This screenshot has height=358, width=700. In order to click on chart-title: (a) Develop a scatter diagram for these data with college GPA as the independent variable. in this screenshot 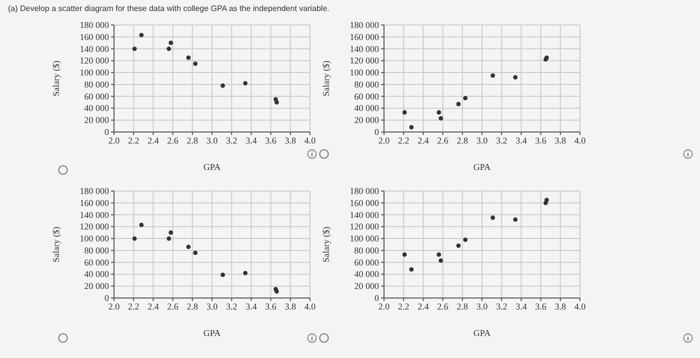, I will do `click(169, 8)`.